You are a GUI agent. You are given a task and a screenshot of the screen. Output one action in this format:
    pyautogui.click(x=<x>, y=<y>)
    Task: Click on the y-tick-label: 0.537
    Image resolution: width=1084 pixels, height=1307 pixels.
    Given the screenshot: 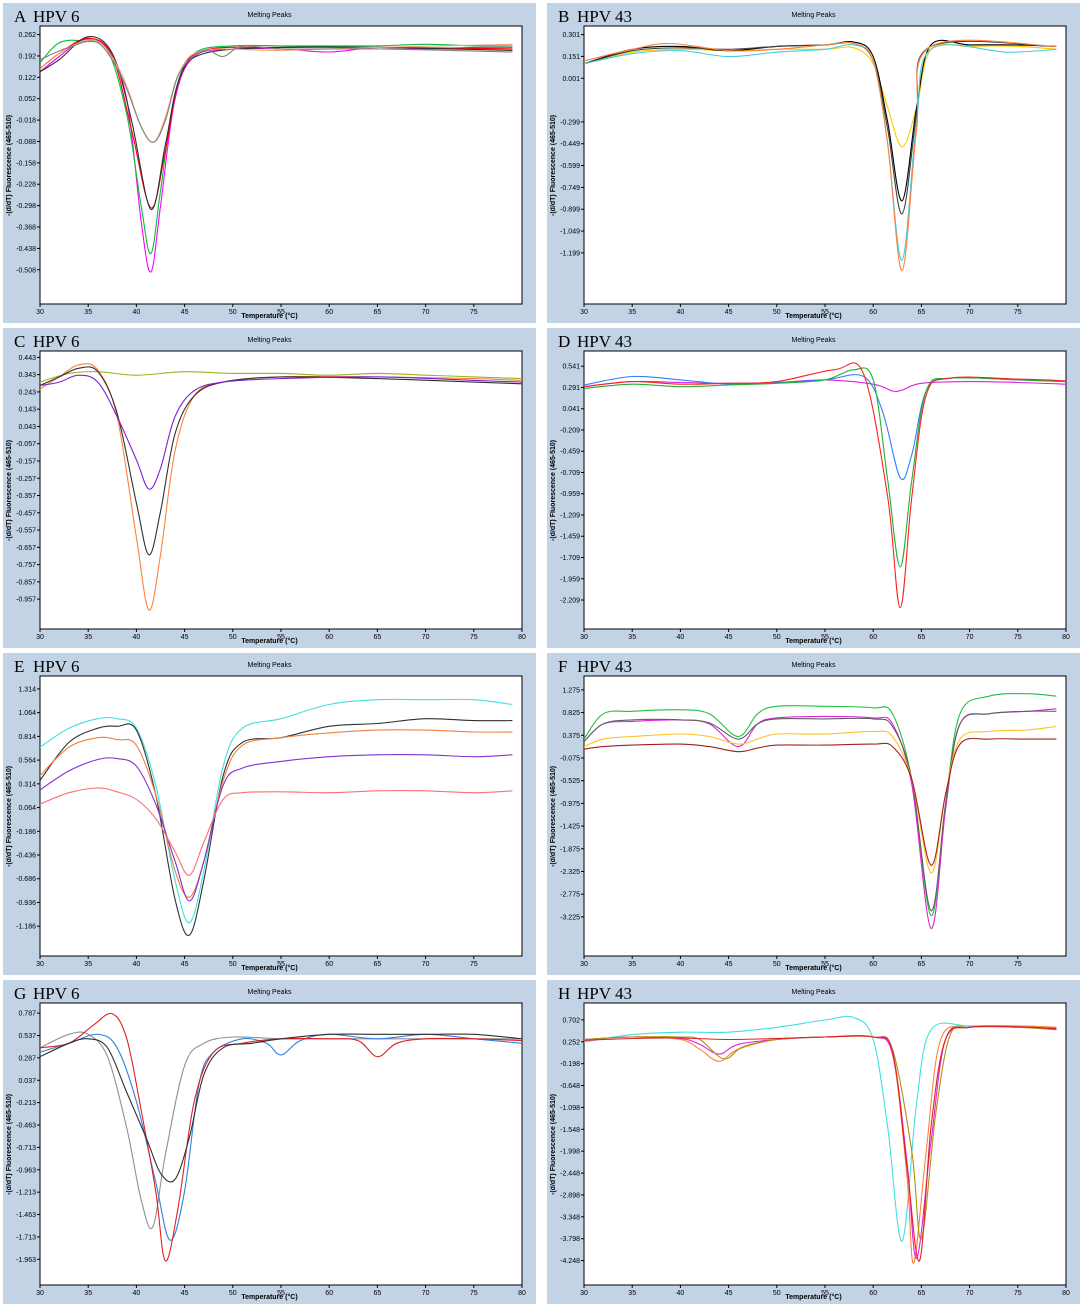 What is the action you would take?
    pyautogui.click(x=27, y=1036)
    